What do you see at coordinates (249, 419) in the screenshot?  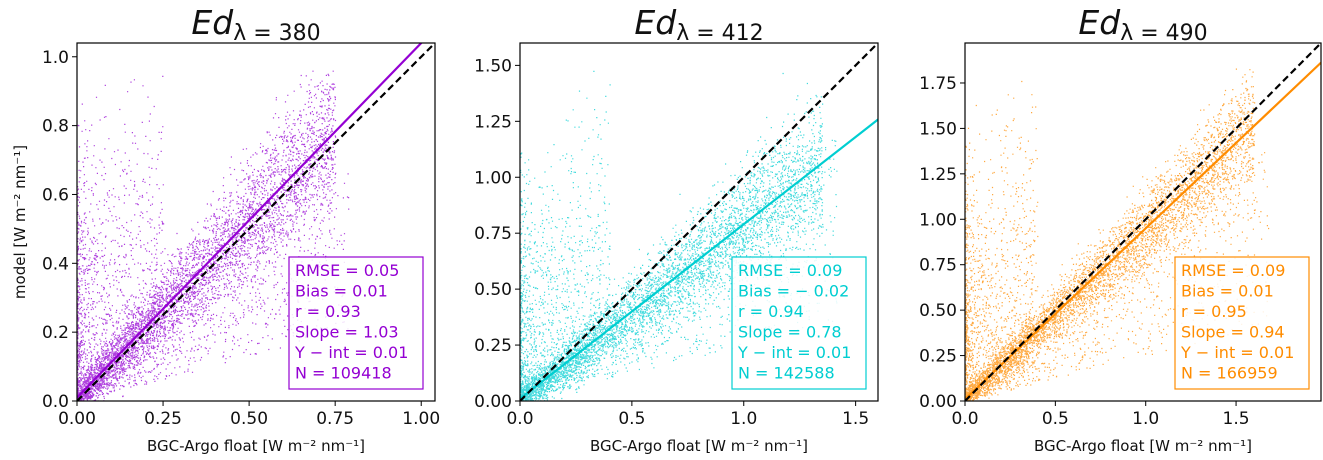 I see `x-tick-label-0-2: 0.50` at bounding box center [249, 419].